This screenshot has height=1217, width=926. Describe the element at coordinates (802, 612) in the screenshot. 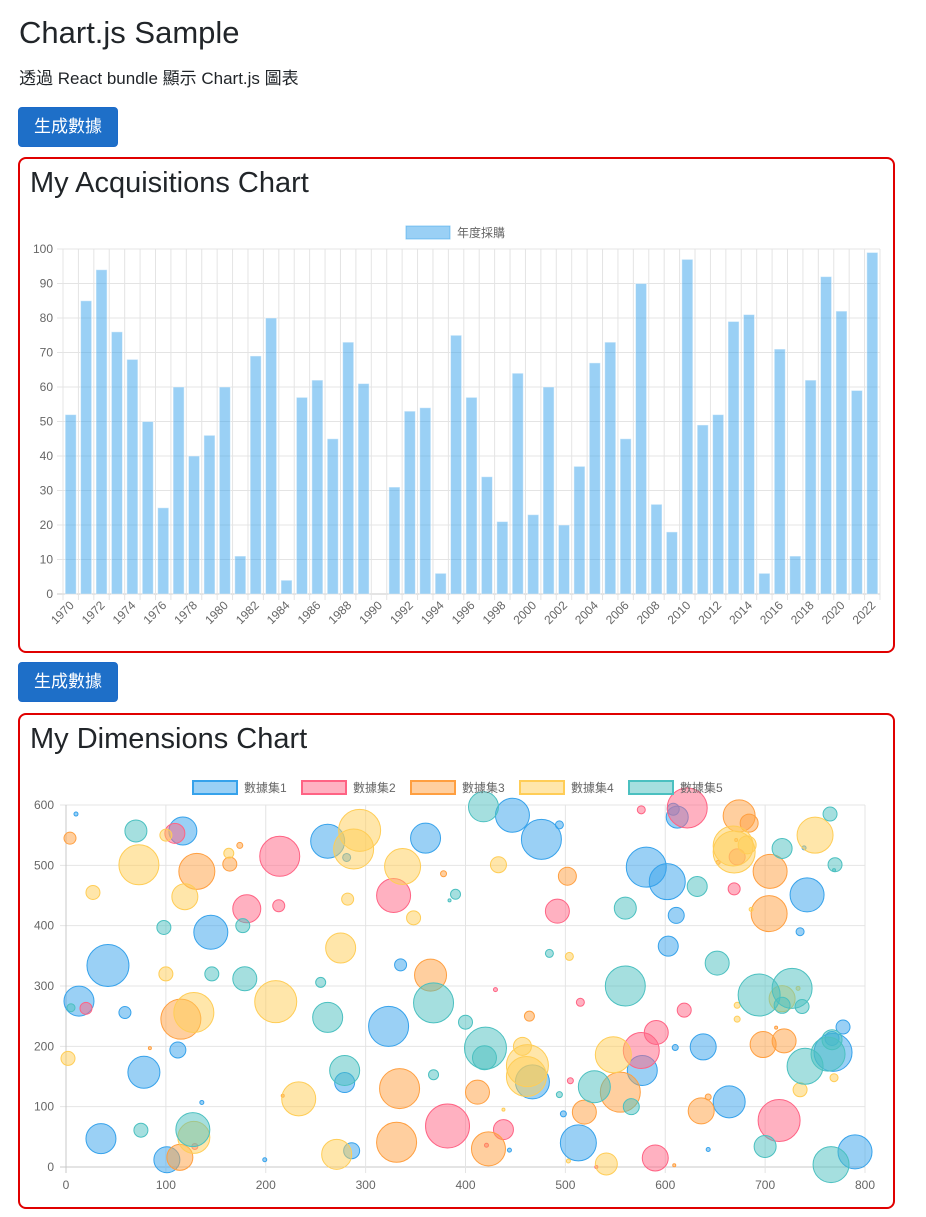

I see `bar-x-tick-label: 2018` at that location.